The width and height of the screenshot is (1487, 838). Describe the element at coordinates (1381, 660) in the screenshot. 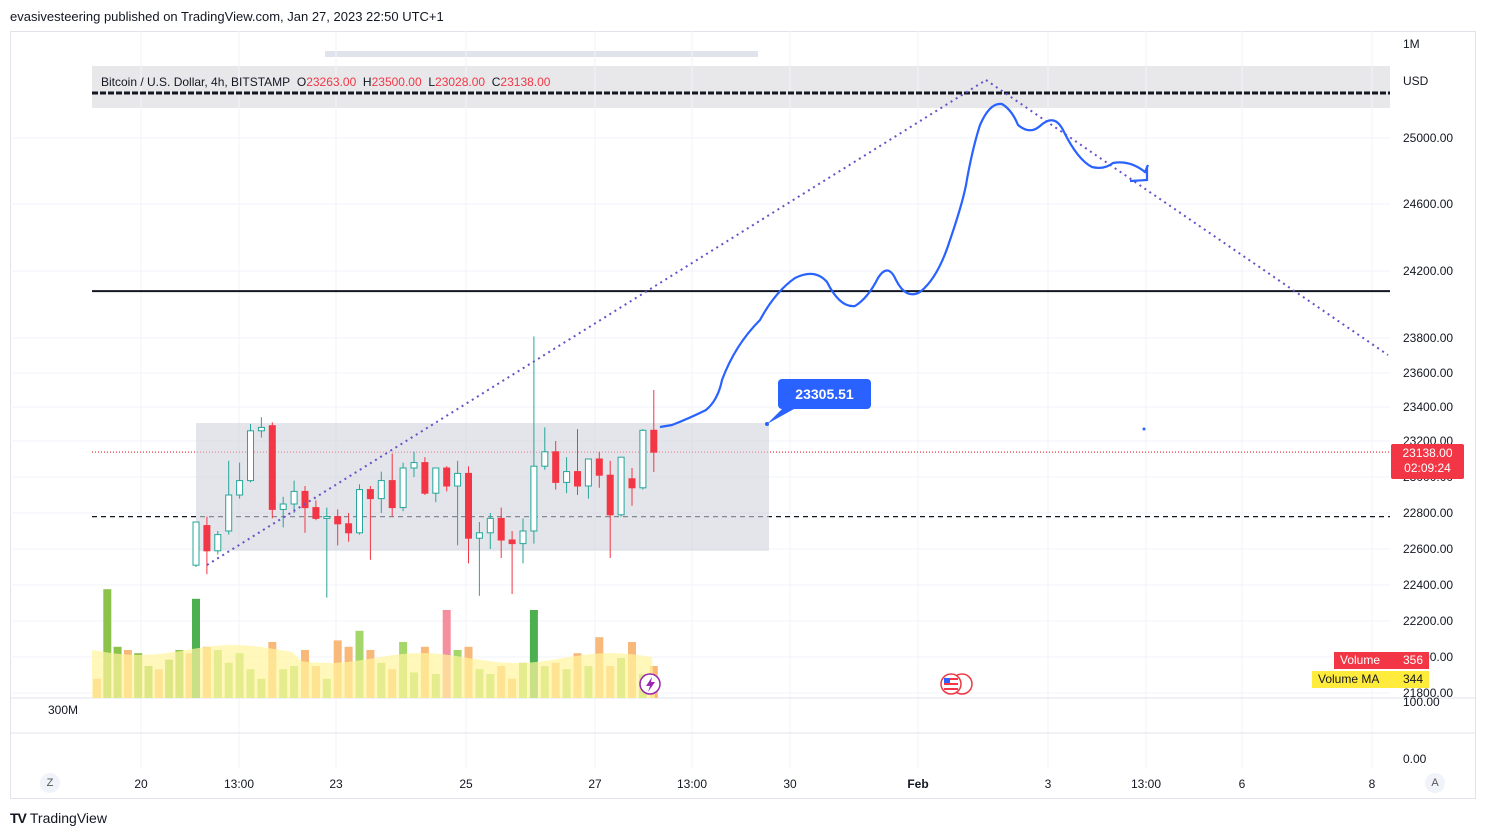

I see `volume-tag: Volume 356` at that location.